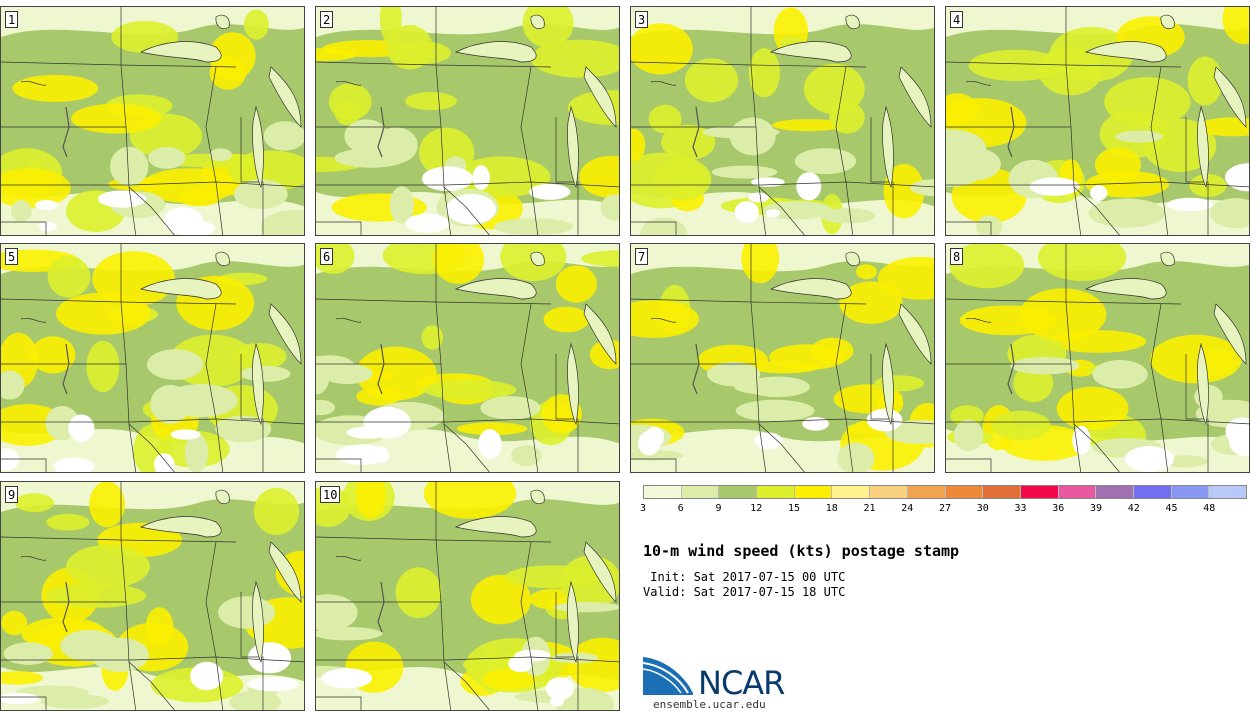 This screenshot has height=713, width=1260. What do you see at coordinates (1020, 508) in the screenshot?
I see `colorbar-tick-label: 33` at bounding box center [1020, 508].